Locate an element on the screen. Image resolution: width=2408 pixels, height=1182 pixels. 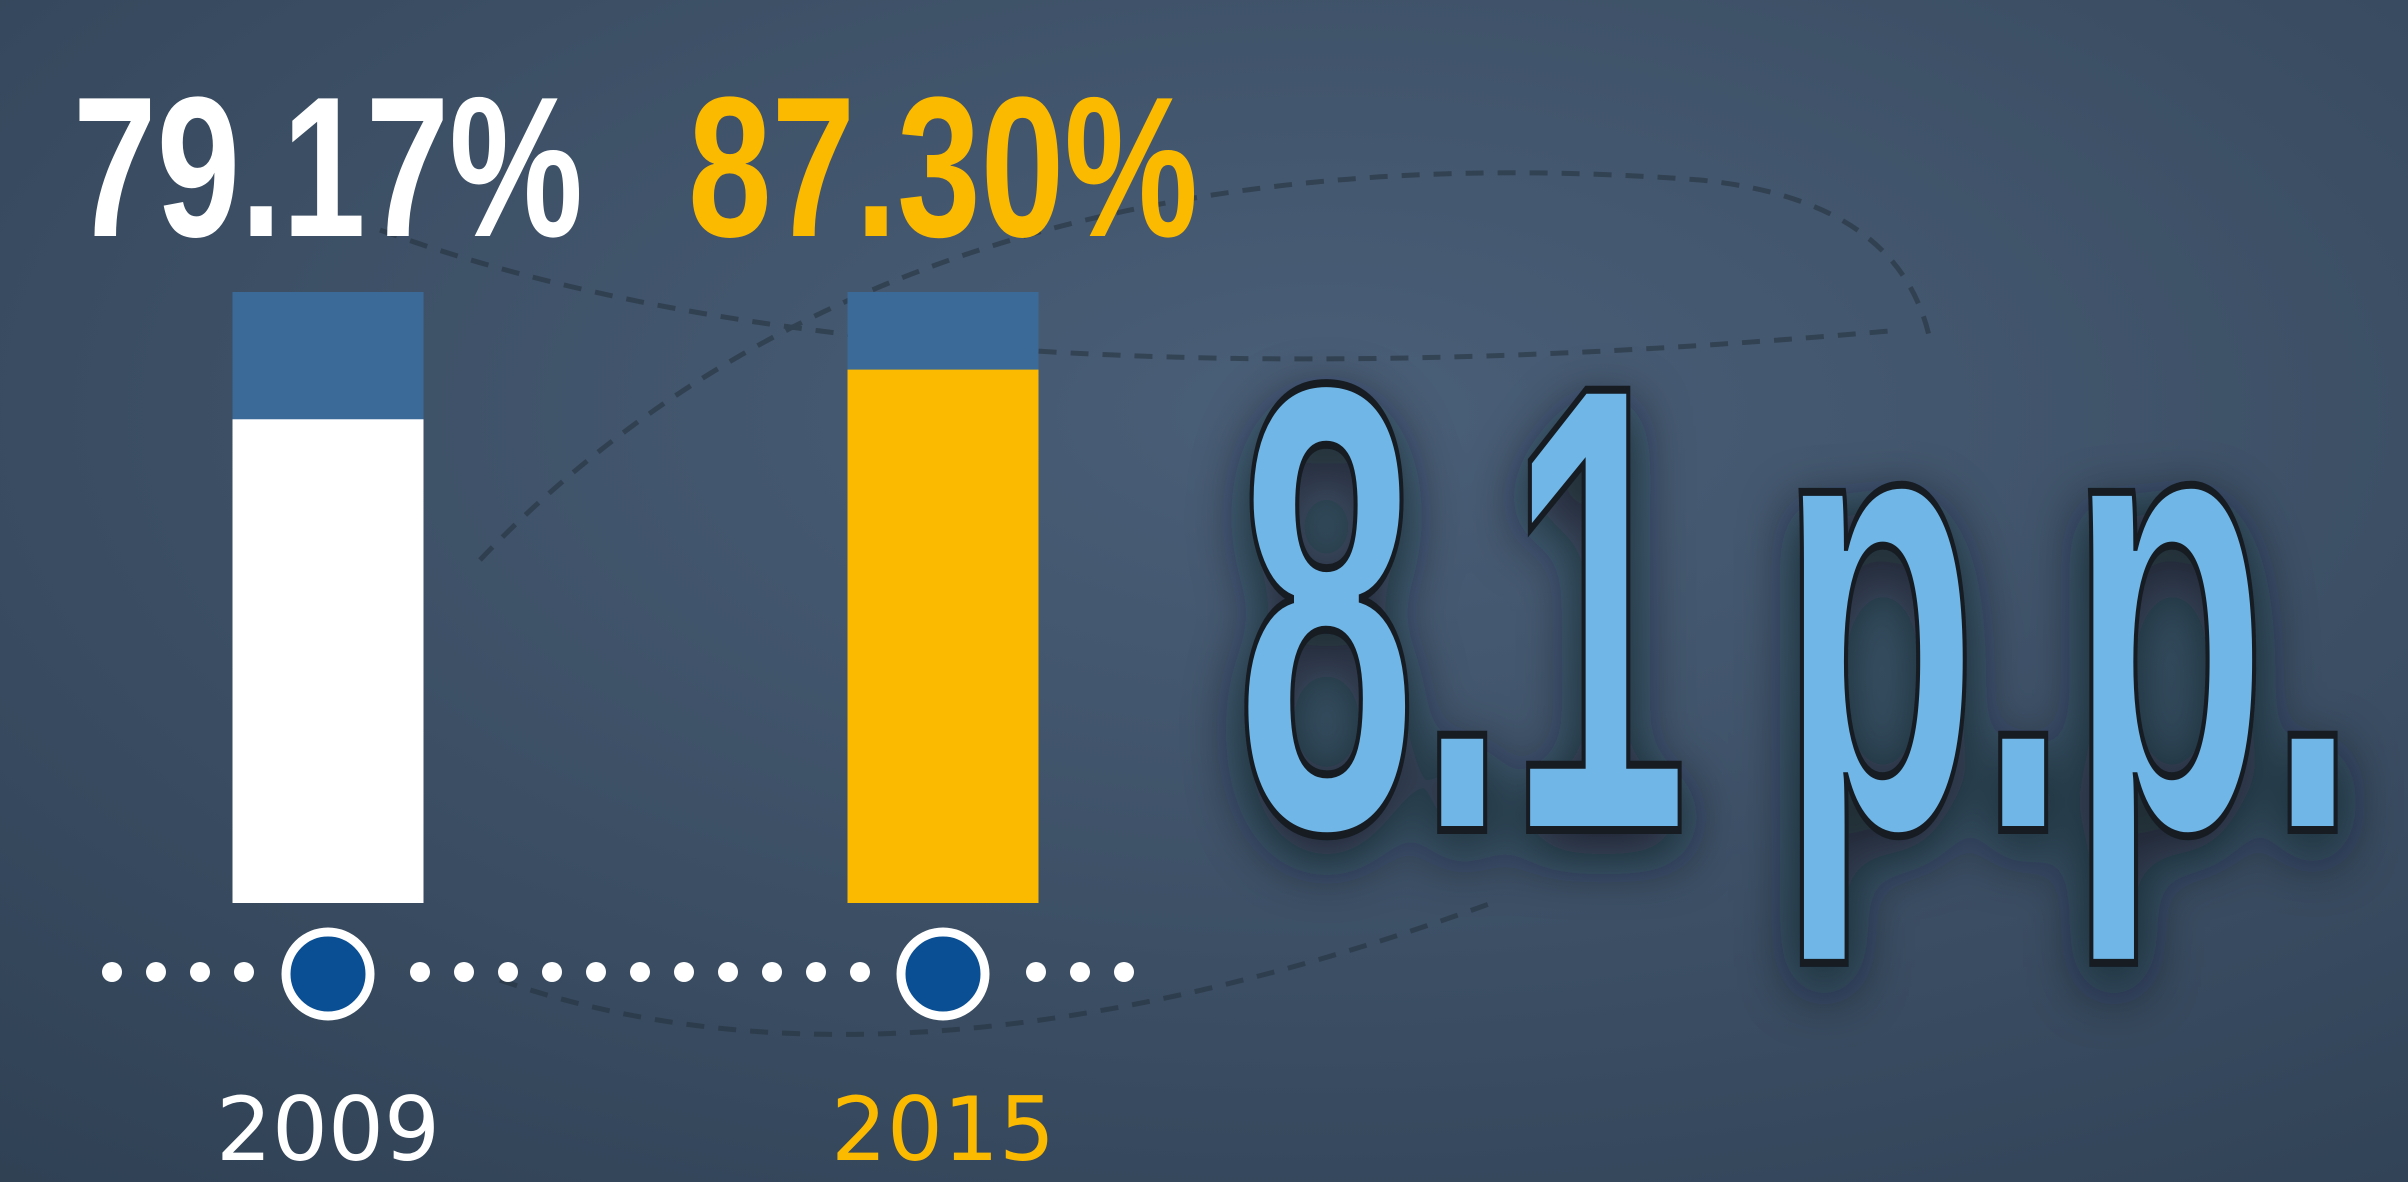
x-tick-label: 2009 is located at coordinates (328, 1129).